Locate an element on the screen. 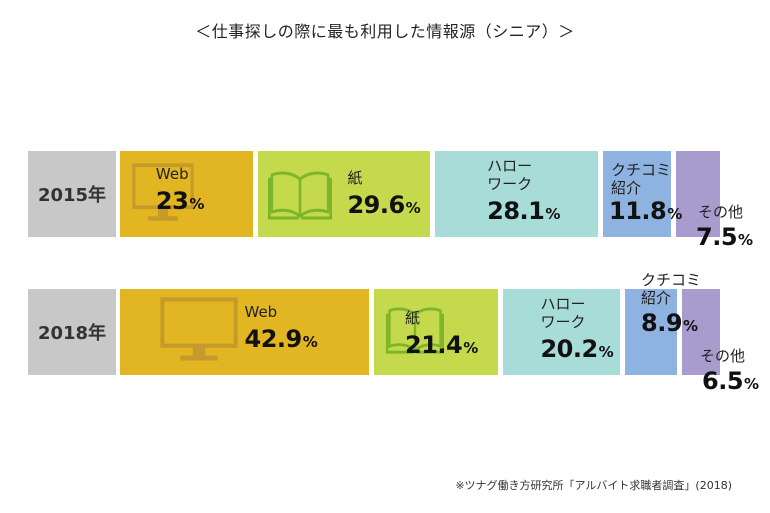  data-value: 6.5 is located at coordinates (723, 381).